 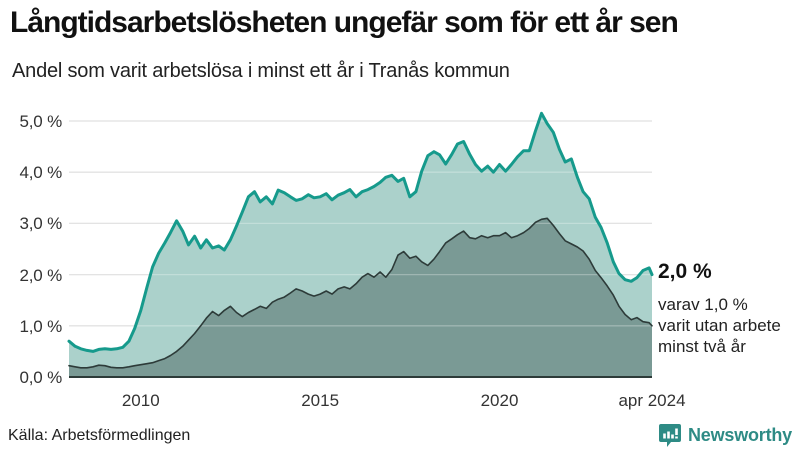 I want to click on x-tick-label: 2020, so click(x=499, y=400).